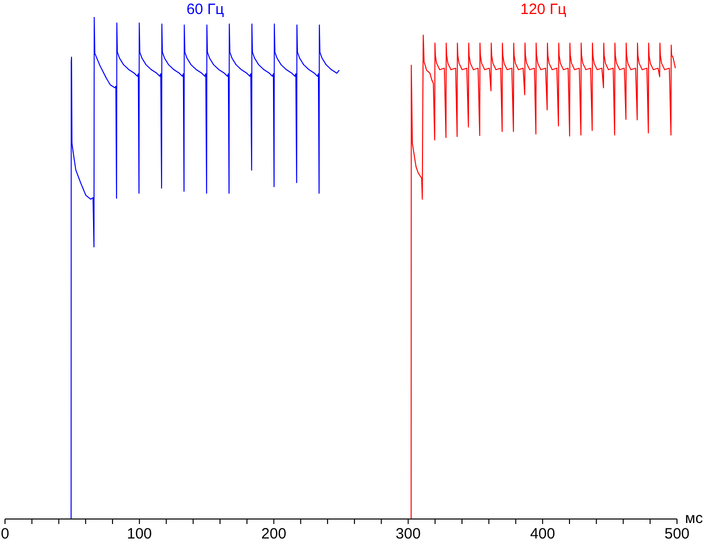 This screenshot has height=547, width=703. What do you see at coordinates (139, 534) in the screenshot?
I see `x-tick-label: 100` at bounding box center [139, 534].